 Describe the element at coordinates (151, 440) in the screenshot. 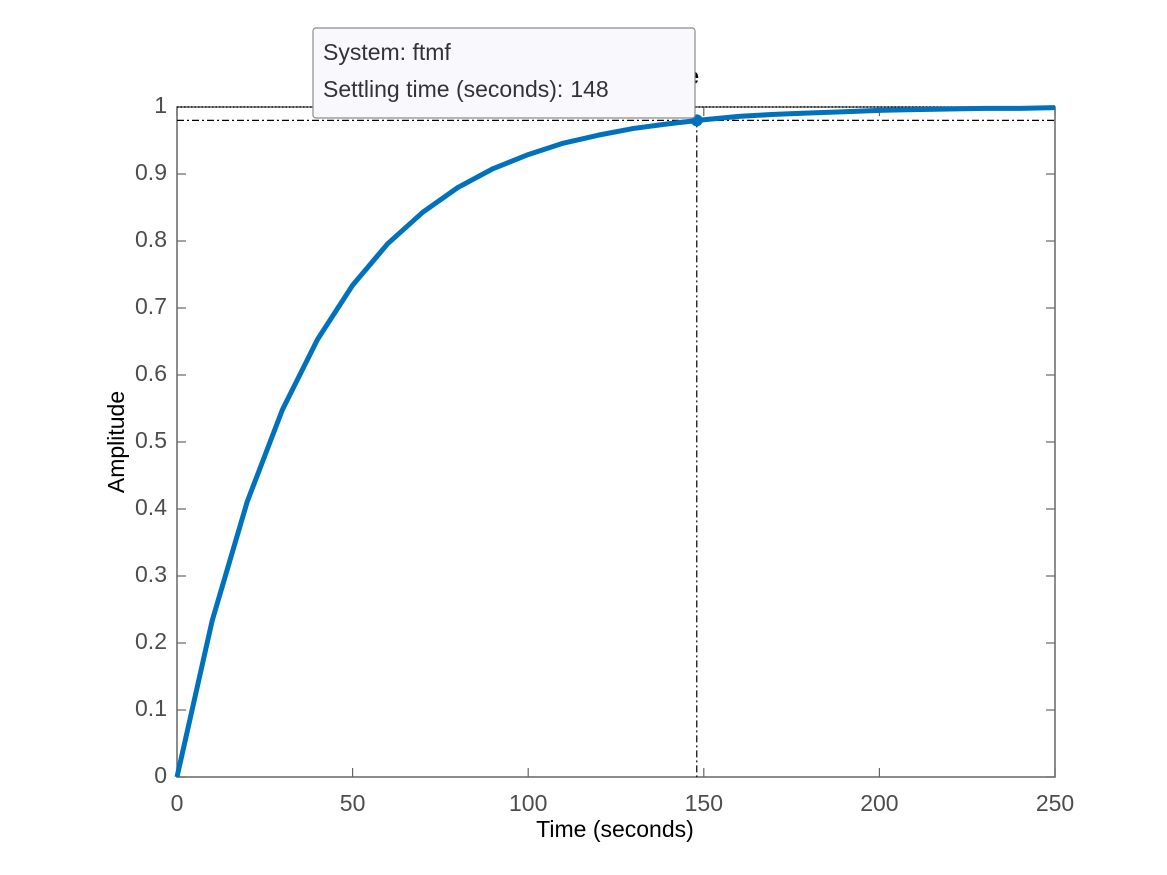

I see `y-tick-label: 0.5` at that location.